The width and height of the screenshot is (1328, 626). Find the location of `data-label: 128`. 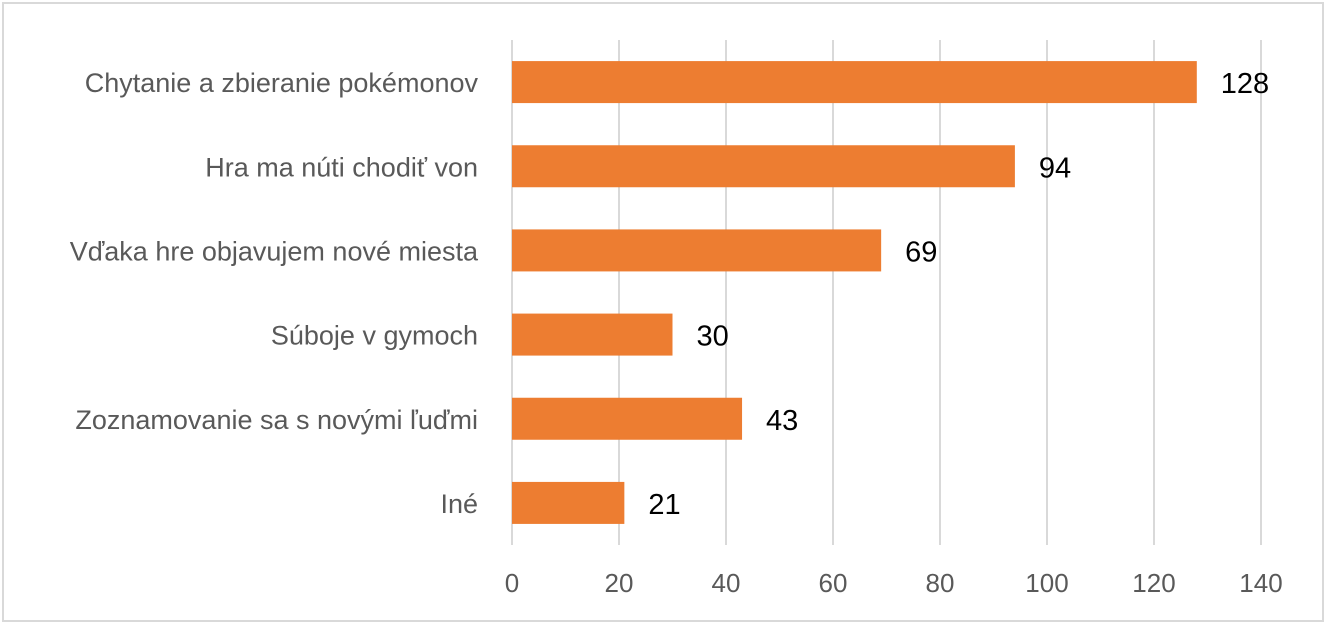

data-label: 128 is located at coordinates (1245, 84).